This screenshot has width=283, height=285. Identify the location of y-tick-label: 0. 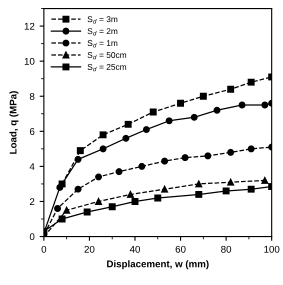
(32, 236).